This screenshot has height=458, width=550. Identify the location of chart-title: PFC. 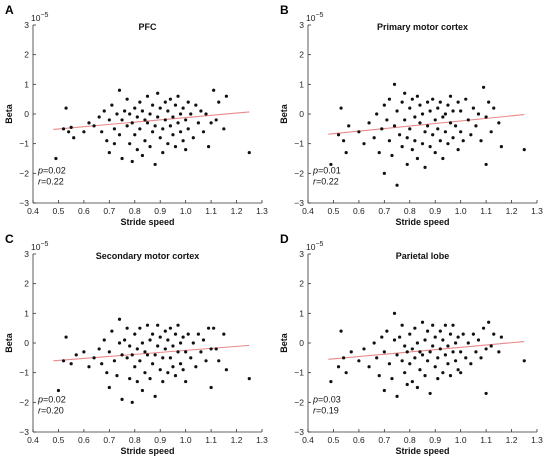
(148, 27).